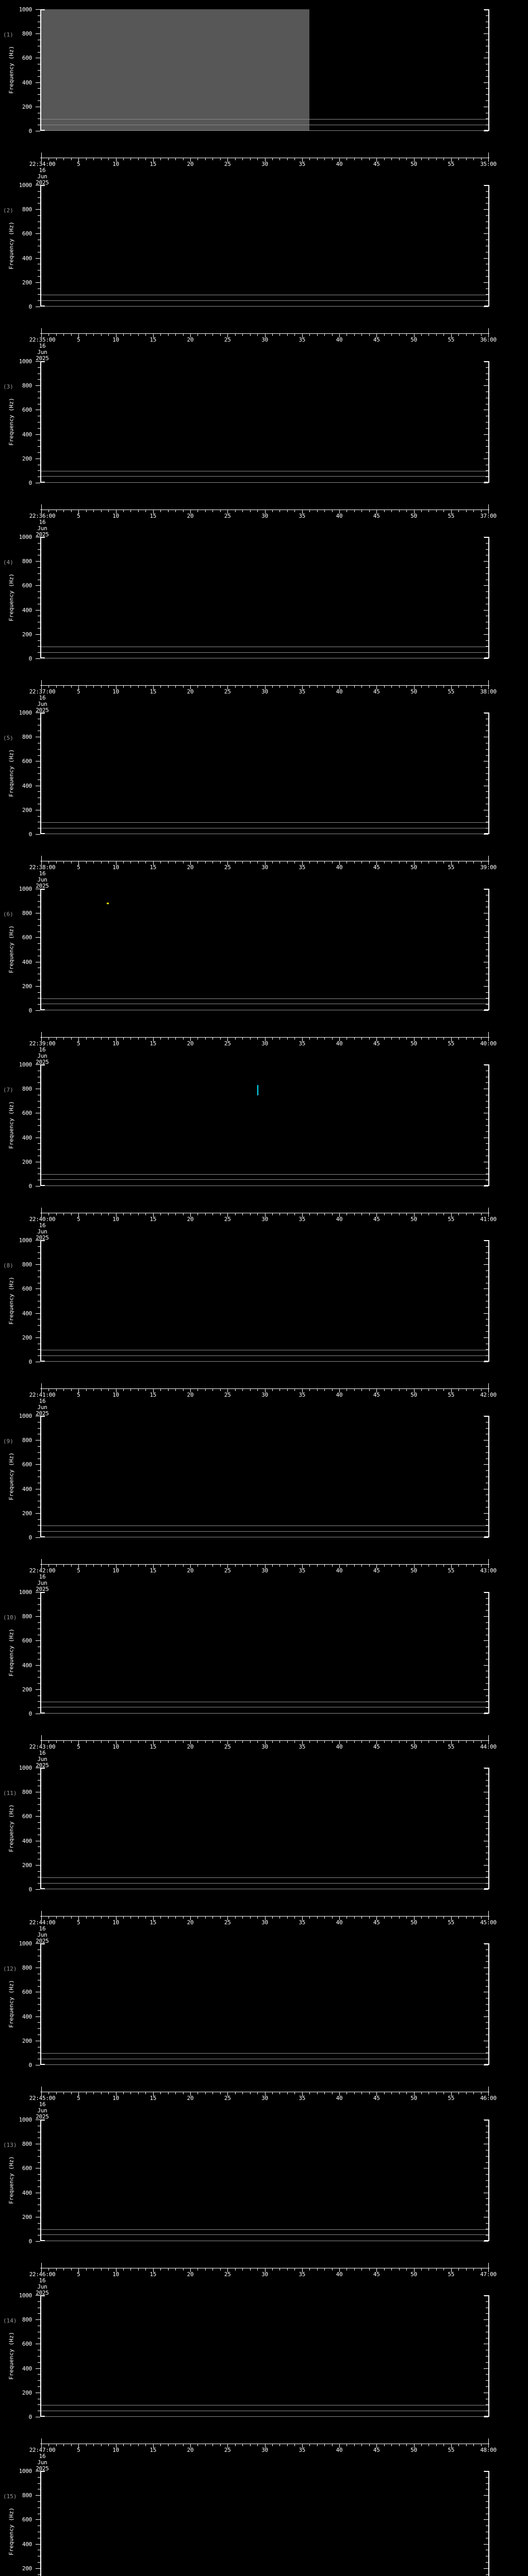 The height and width of the screenshot is (2576, 528). I want to click on y-axis-tick-label: 200, so click(27, 107).